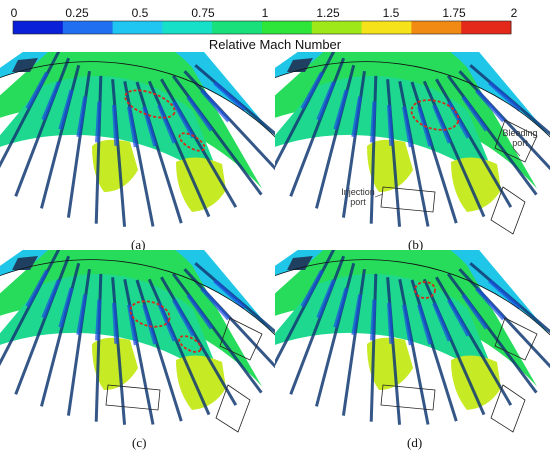 The image size is (550, 455). I want to click on colorbar-svg, so click(262, 27).